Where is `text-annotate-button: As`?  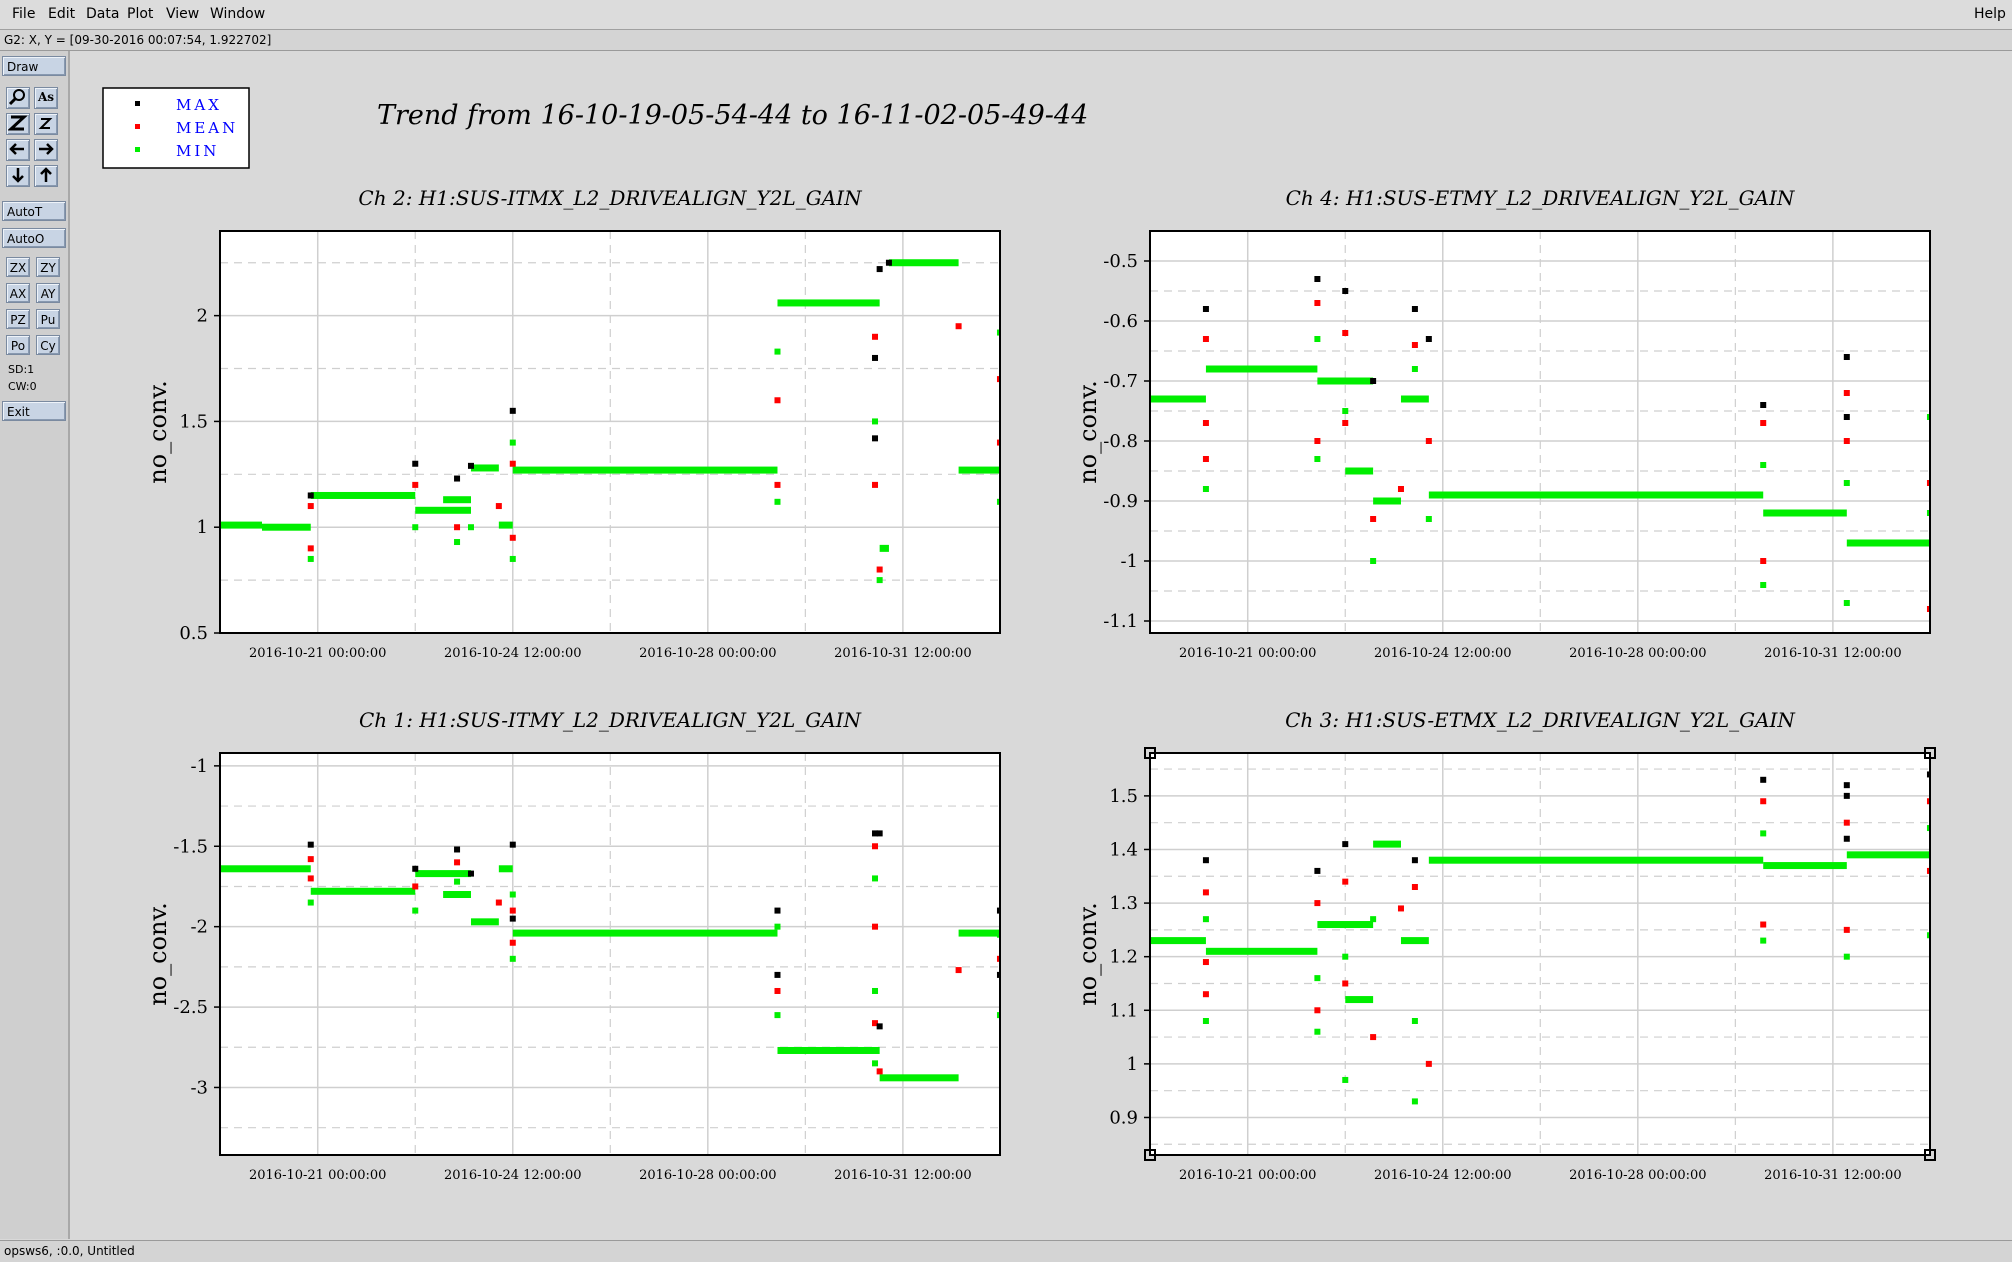 text-annotate-button: As is located at coordinates (46, 98).